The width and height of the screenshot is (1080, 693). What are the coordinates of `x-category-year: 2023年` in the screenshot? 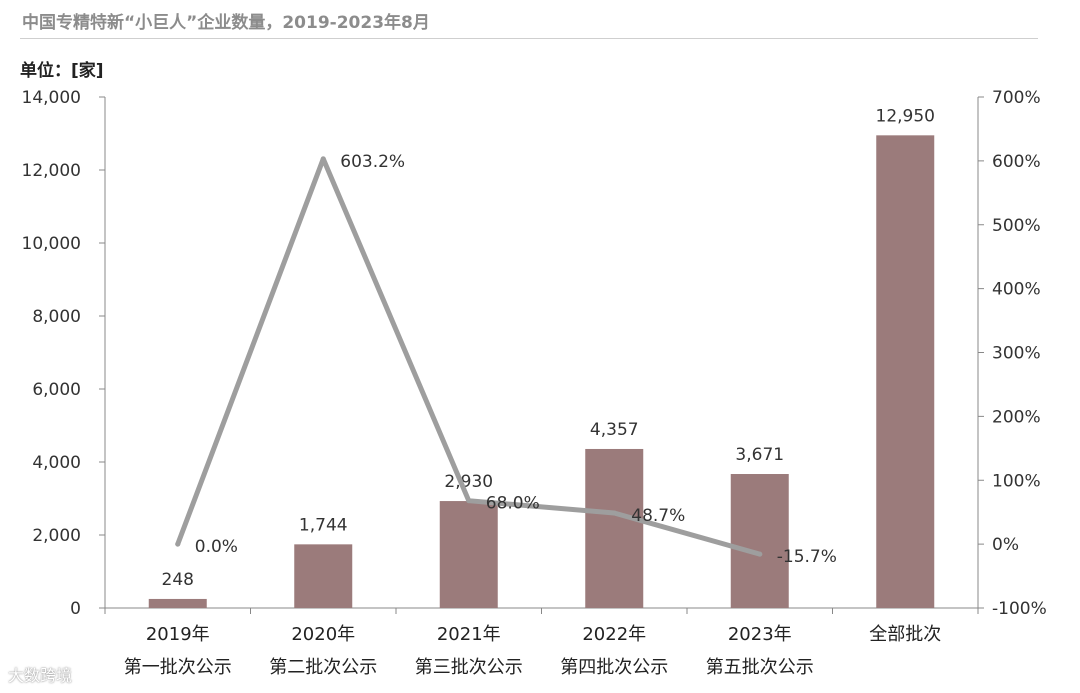 It's located at (760, 634).